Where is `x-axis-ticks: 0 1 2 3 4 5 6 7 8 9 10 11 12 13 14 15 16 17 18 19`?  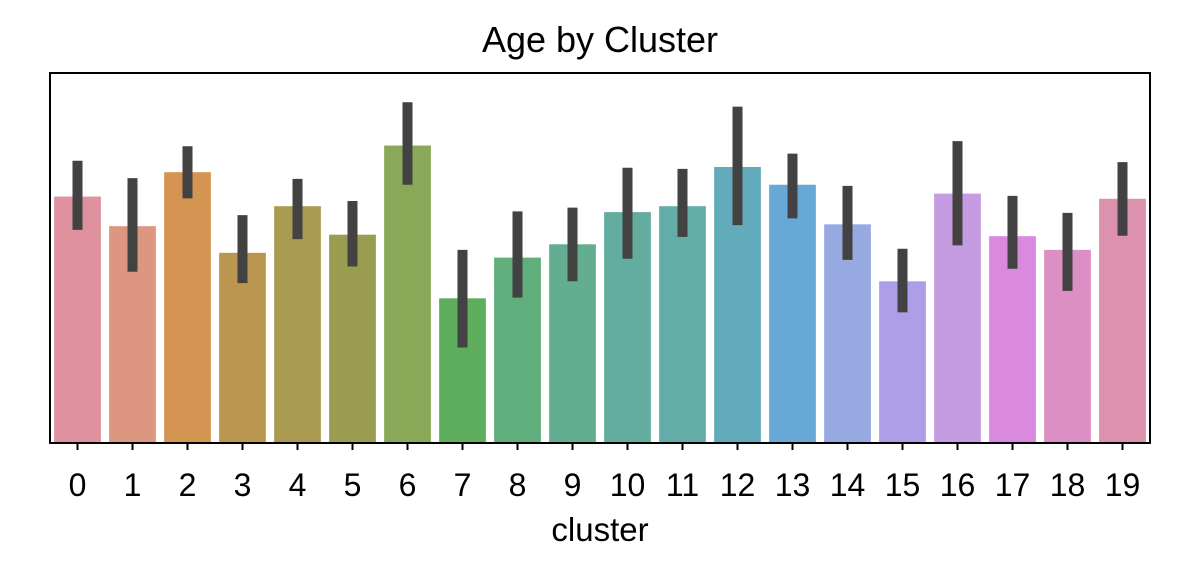 x-axis-ticks: 0 1 2 3 4 5 6 7 8 9 10 11 12 13 14 15 16 17 18 19 is located at coordinates (605, 473).